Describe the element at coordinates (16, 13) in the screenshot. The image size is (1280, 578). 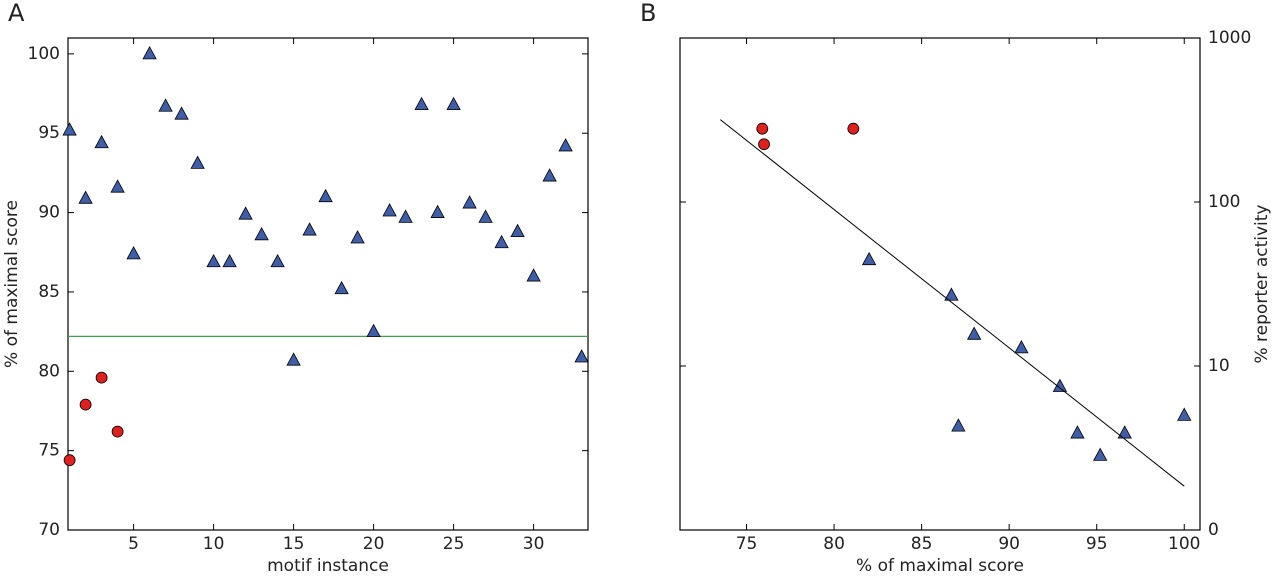
I see `panel-label: A` at that location.